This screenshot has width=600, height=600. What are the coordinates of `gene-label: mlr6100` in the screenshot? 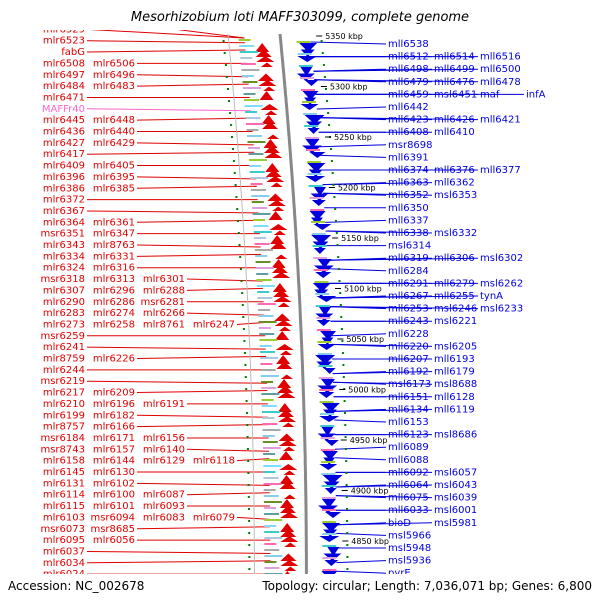 It's located at (114, 495).